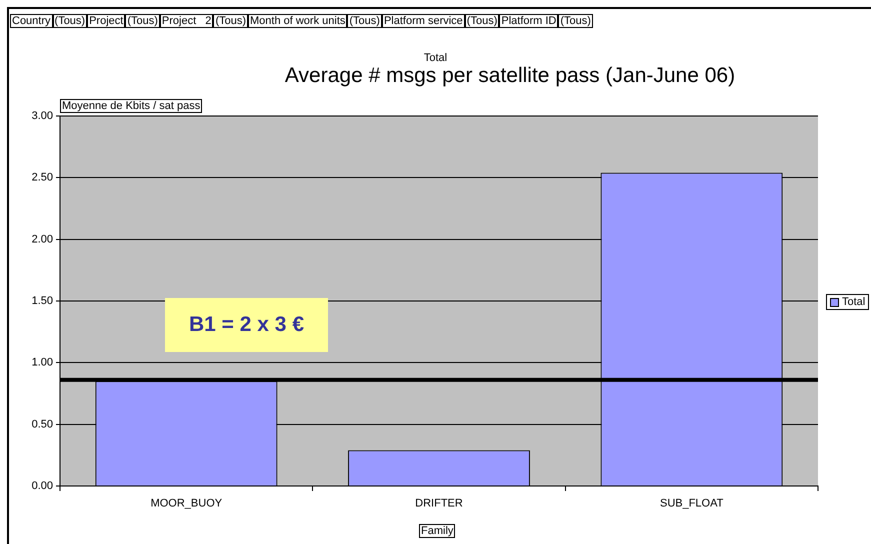 Image resolution: width=871 pixels, height=544 pixels. I want to click on y-tick-label: 0.50, so click(42, 424).